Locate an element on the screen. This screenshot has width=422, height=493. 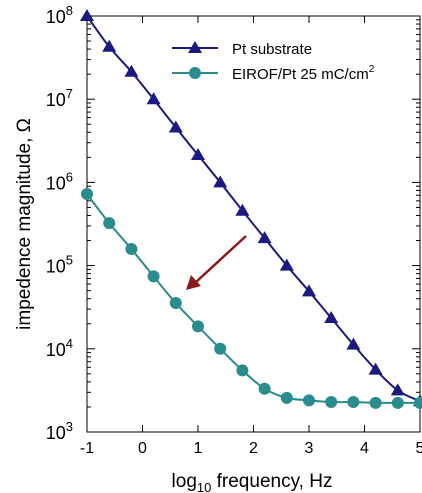
legend-item-eirof: EIROF/Pt 25 mC/cm2 is located at coordinates (273, 73).